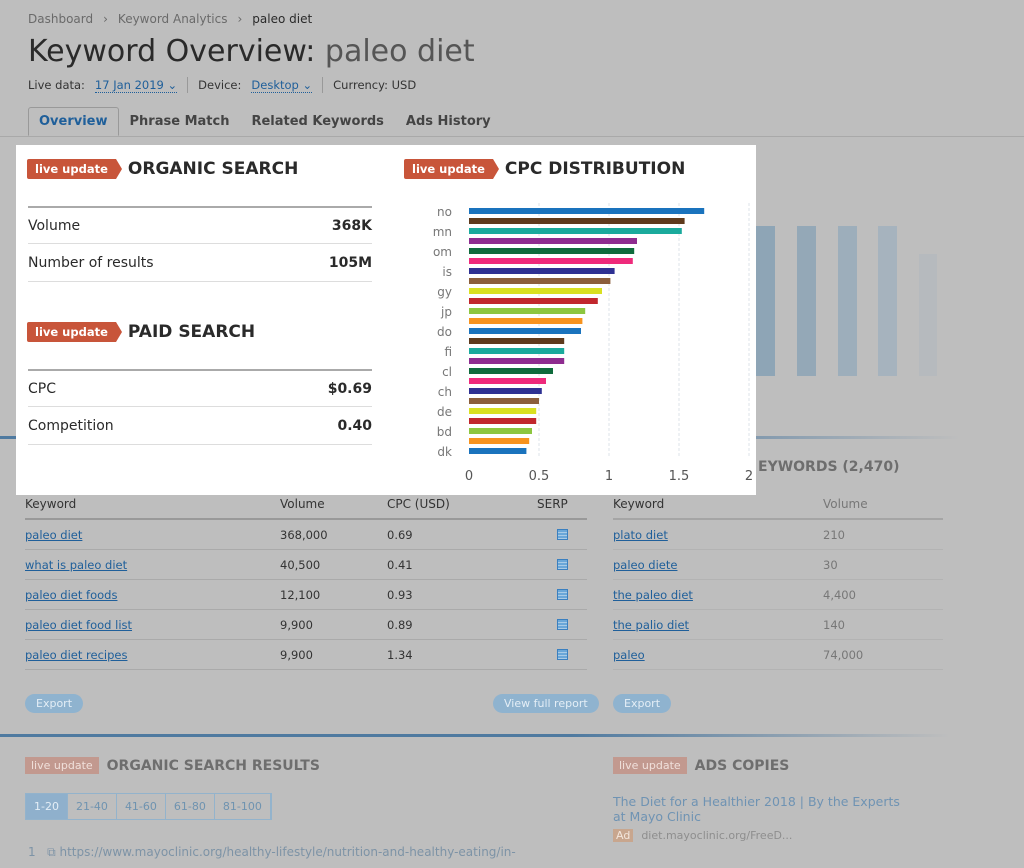 The width and height of the screenshot is (1024, 868). I want to click on organic-results-header: live update ORGANIC SEARCH RESULTS, so click(172, 765).